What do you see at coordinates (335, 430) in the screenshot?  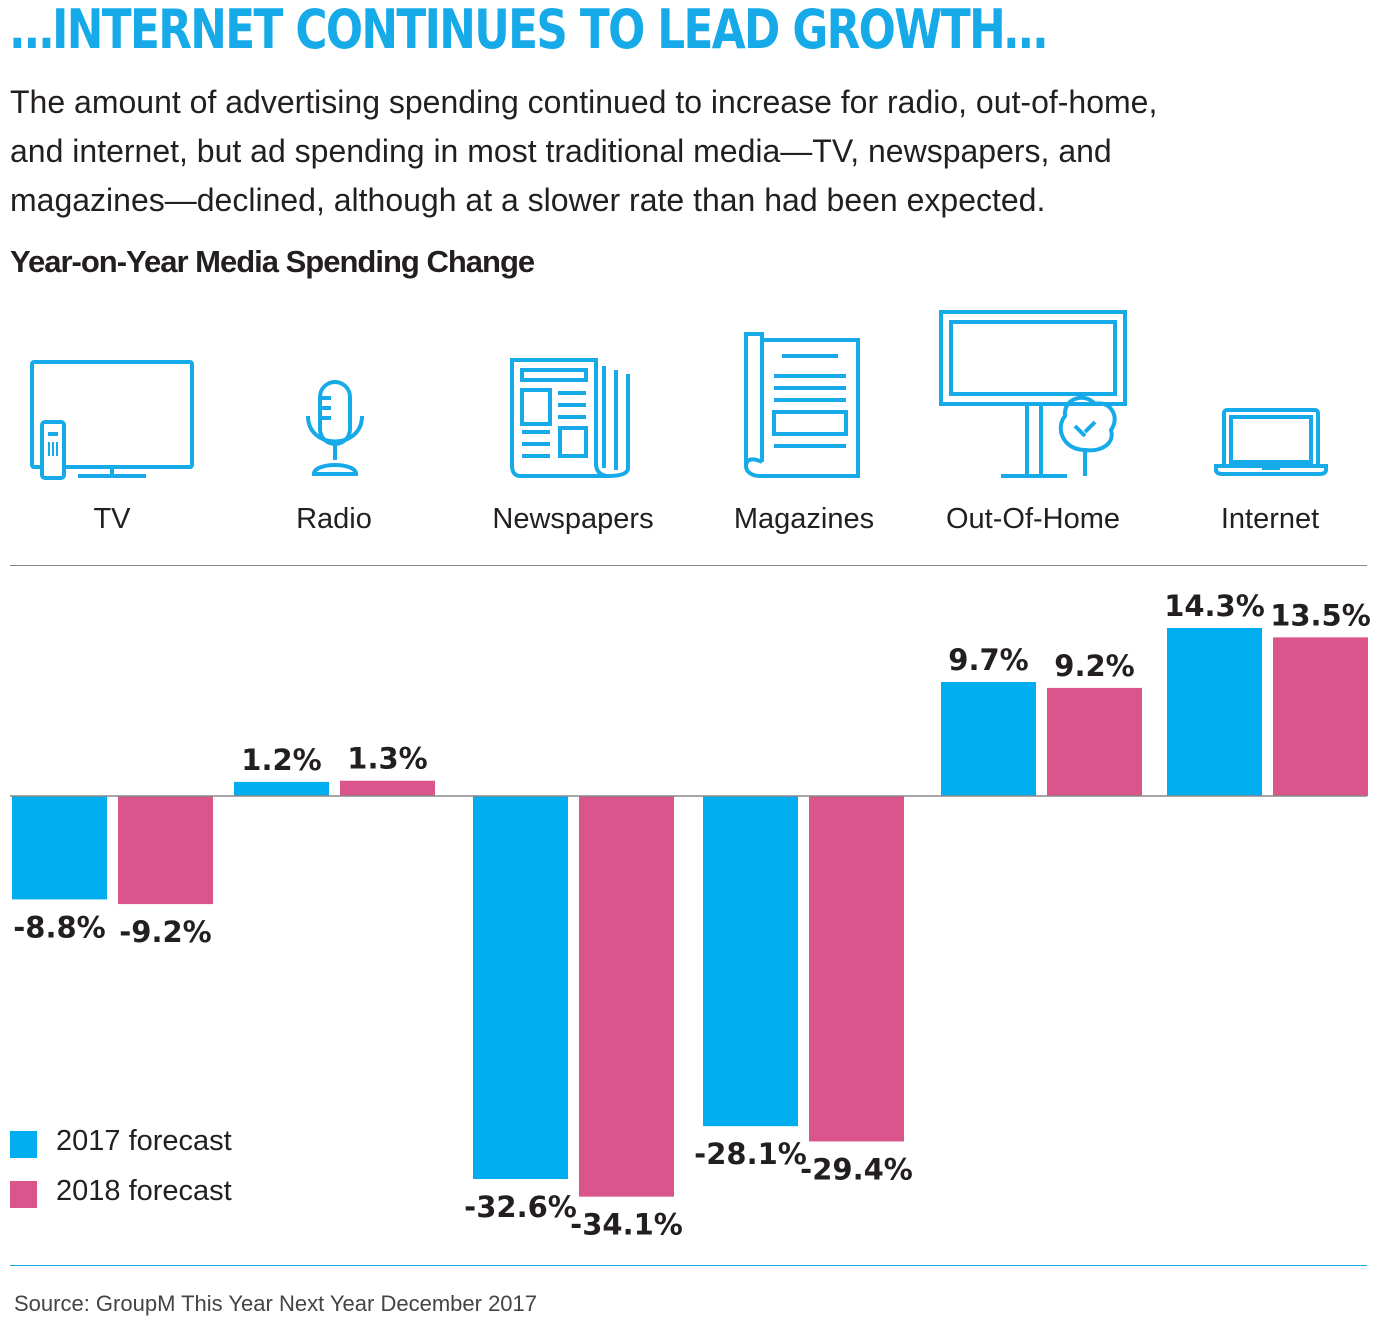 I see `microphone-icon` at bounding box center [335, 430].